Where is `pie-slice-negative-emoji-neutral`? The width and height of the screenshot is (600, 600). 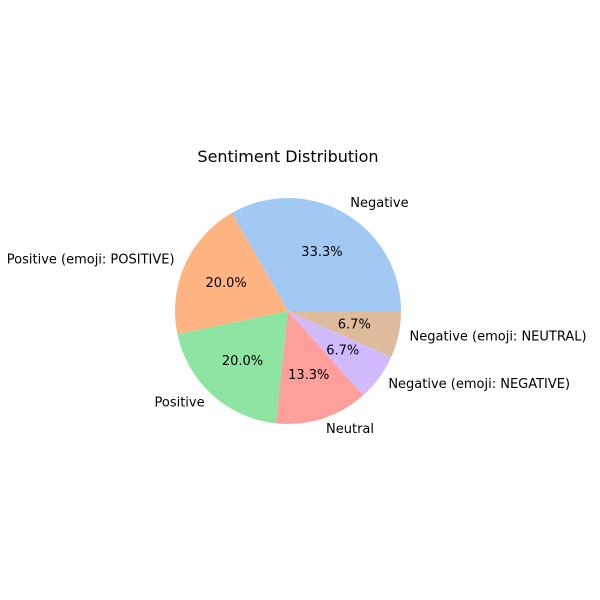 pie-slice-negative-emoji-neutral is located at coordinates (344, 334).